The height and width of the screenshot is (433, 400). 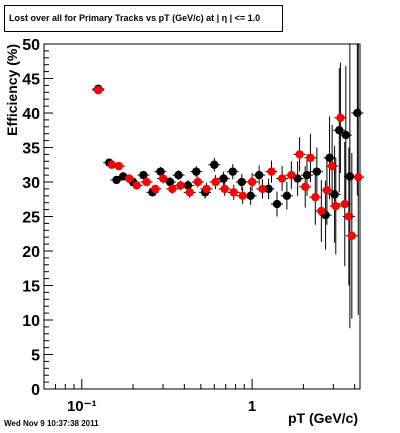 I want to click on x-axis-ticks: 10⁻¹ 1, so click(x=199, y=397).